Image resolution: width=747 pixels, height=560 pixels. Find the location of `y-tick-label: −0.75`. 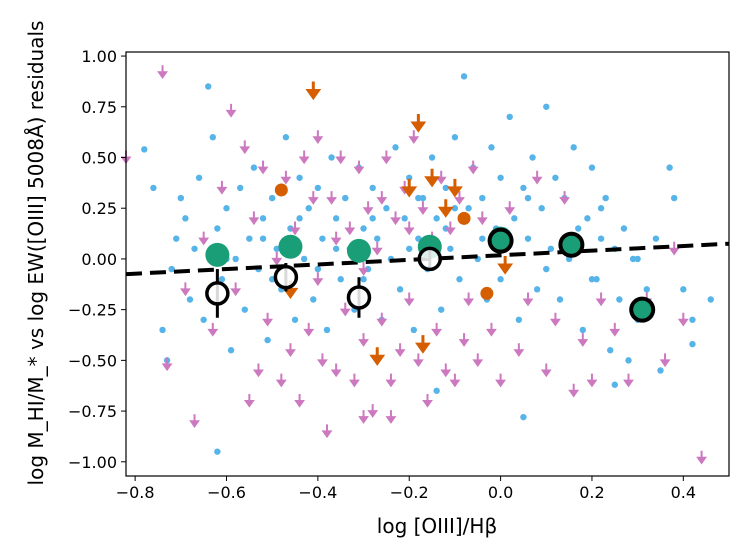

y-tick-label: −0.75 is located at coordinates (92, 411).